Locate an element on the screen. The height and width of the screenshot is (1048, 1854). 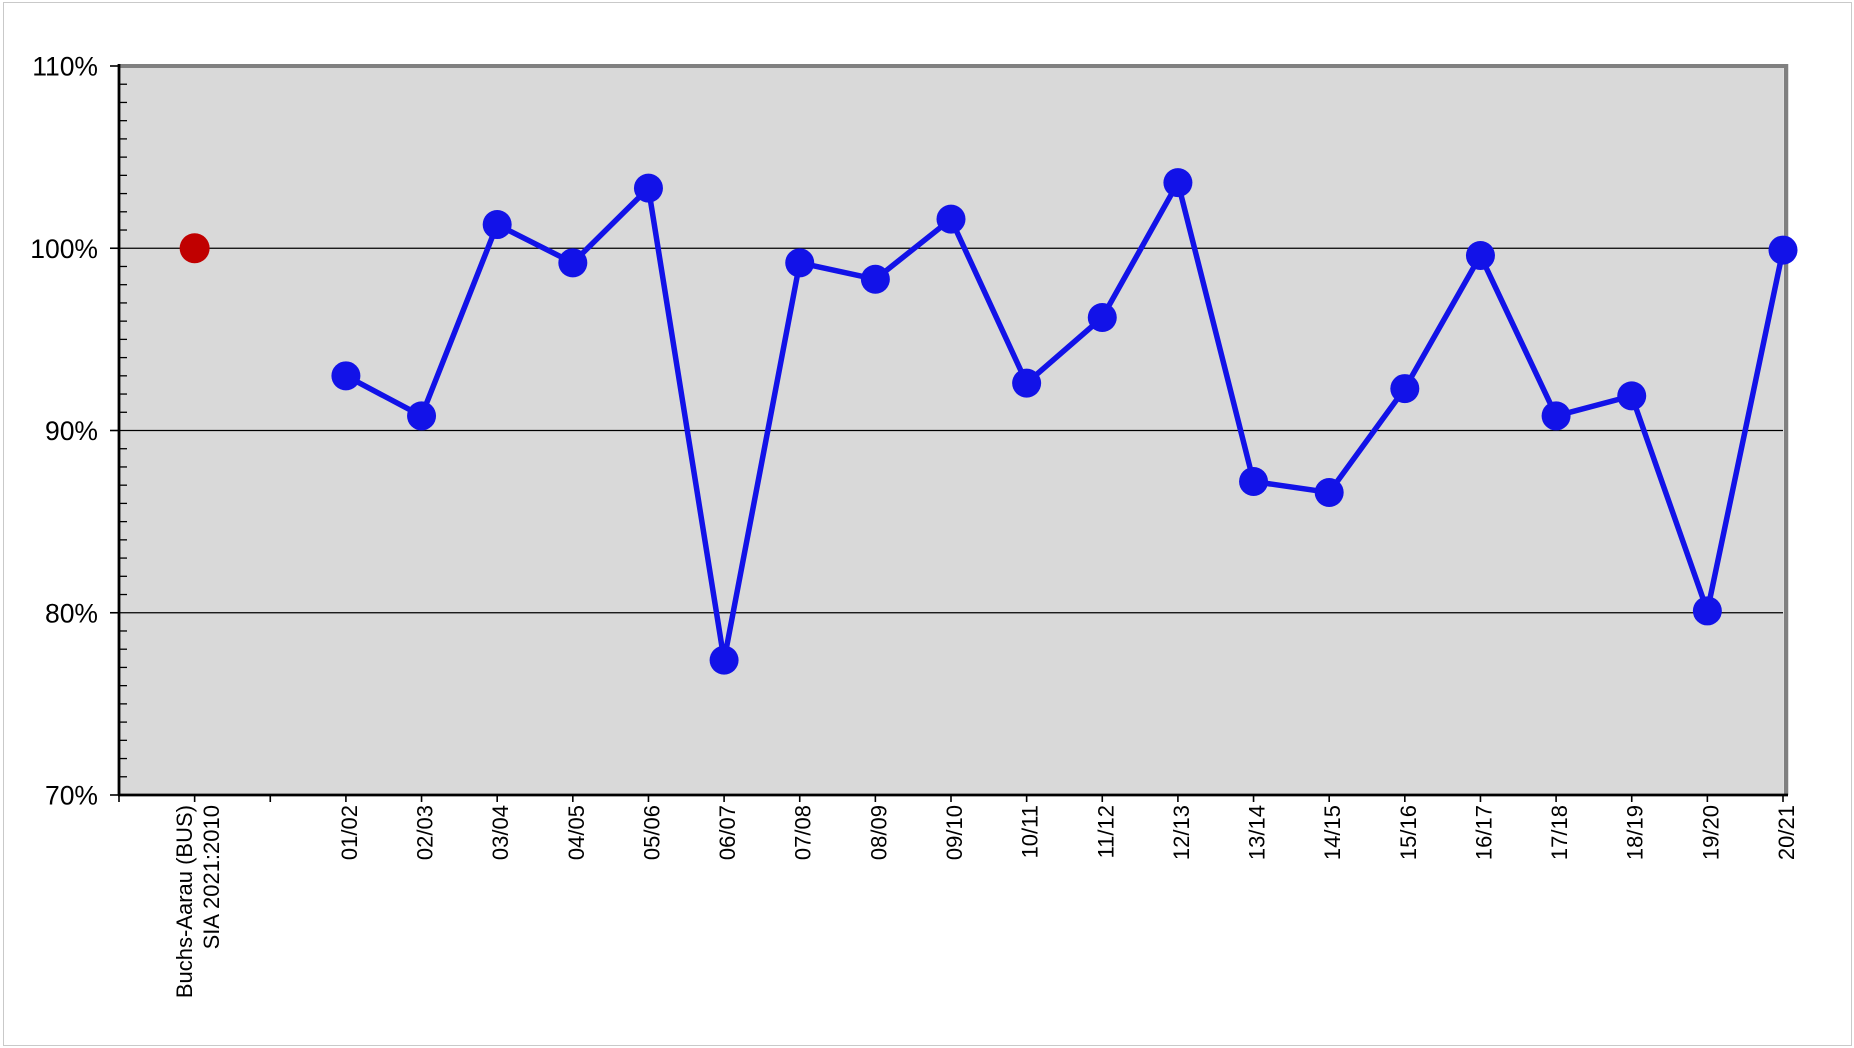
reference-point-marker is located at coordinates (194, 248).